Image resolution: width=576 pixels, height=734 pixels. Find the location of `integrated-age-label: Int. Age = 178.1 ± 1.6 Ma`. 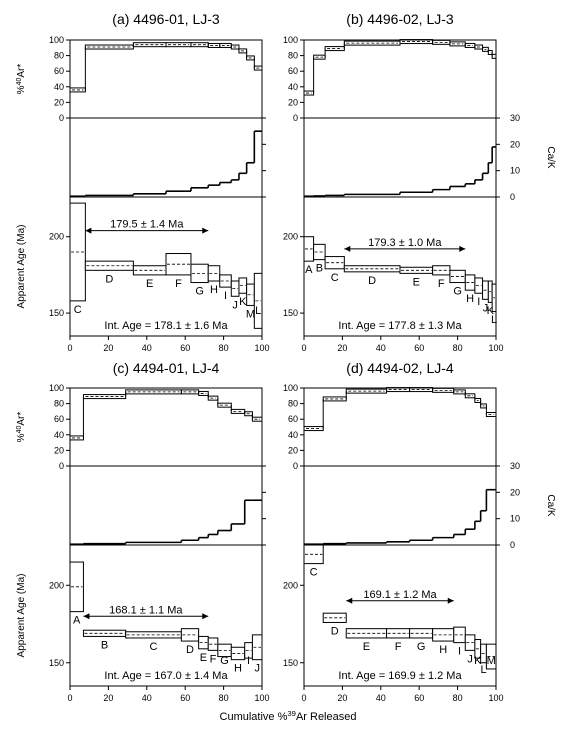

integrated-age-label: Int. Age = 178.1 ± 1.6 Ma is located at coordinates (166, 326).